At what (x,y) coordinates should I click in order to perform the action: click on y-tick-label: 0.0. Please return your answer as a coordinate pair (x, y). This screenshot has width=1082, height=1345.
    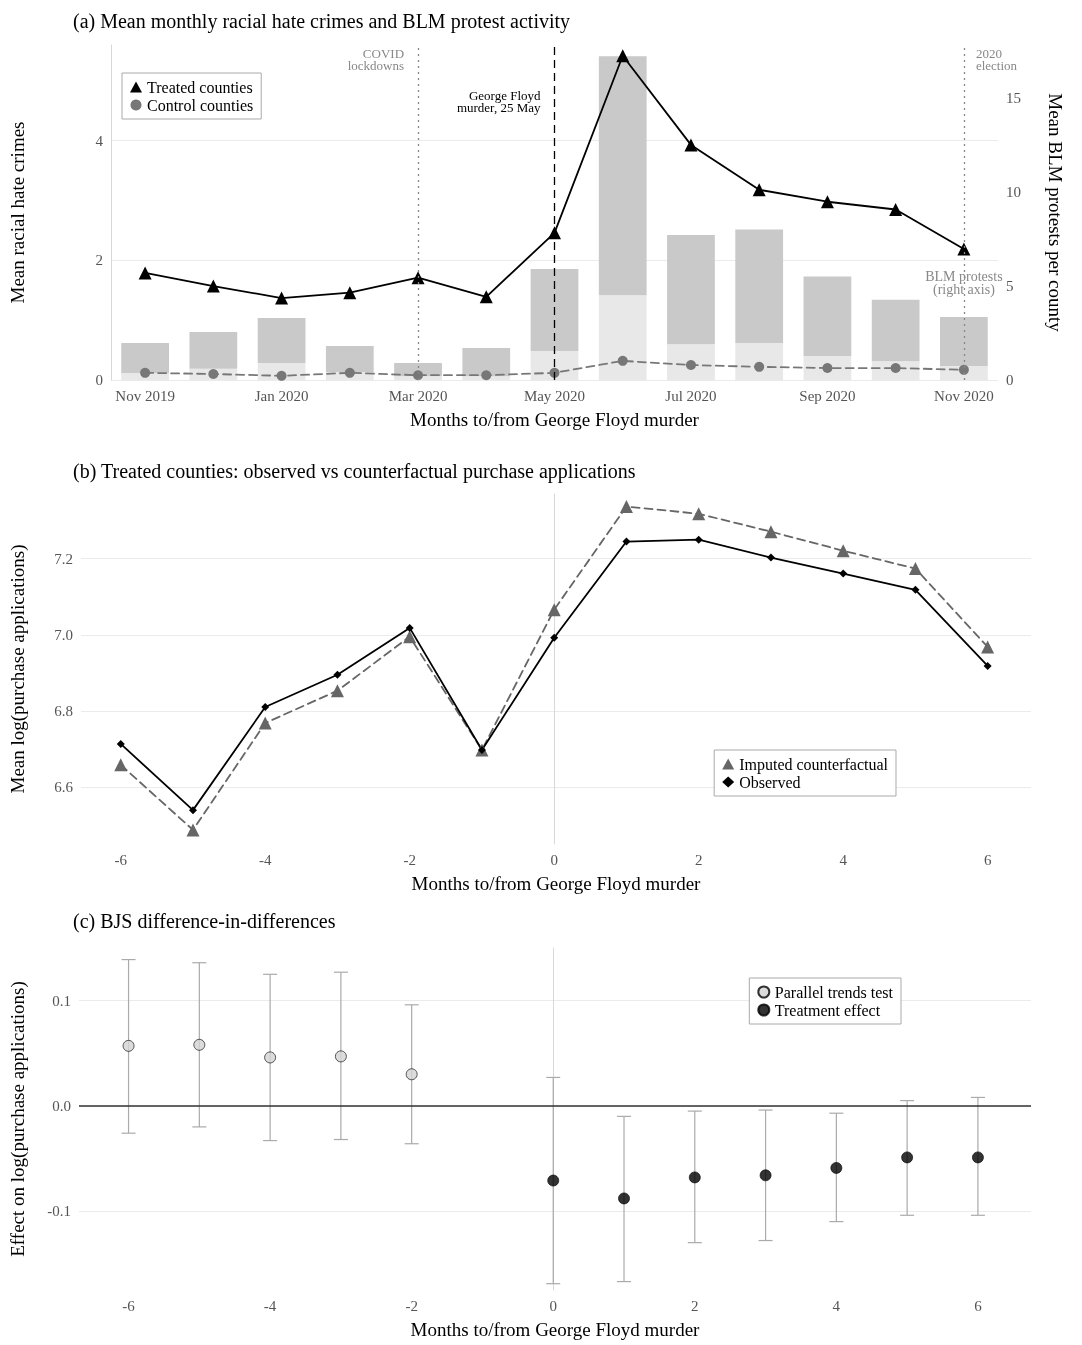
    Looking at the image, I should click on (61, 1105).